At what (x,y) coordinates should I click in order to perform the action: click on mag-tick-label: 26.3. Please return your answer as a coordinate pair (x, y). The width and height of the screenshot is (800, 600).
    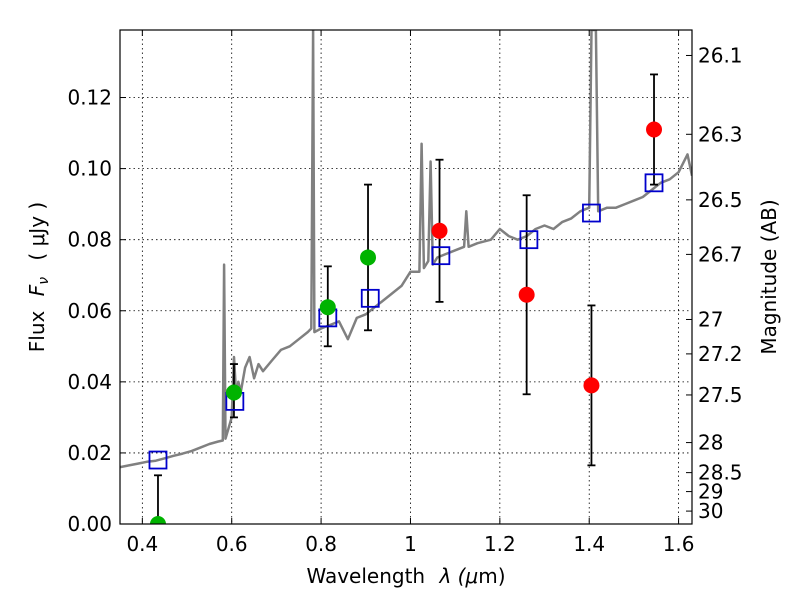
    Looking at the image, I should click on (720, 134).